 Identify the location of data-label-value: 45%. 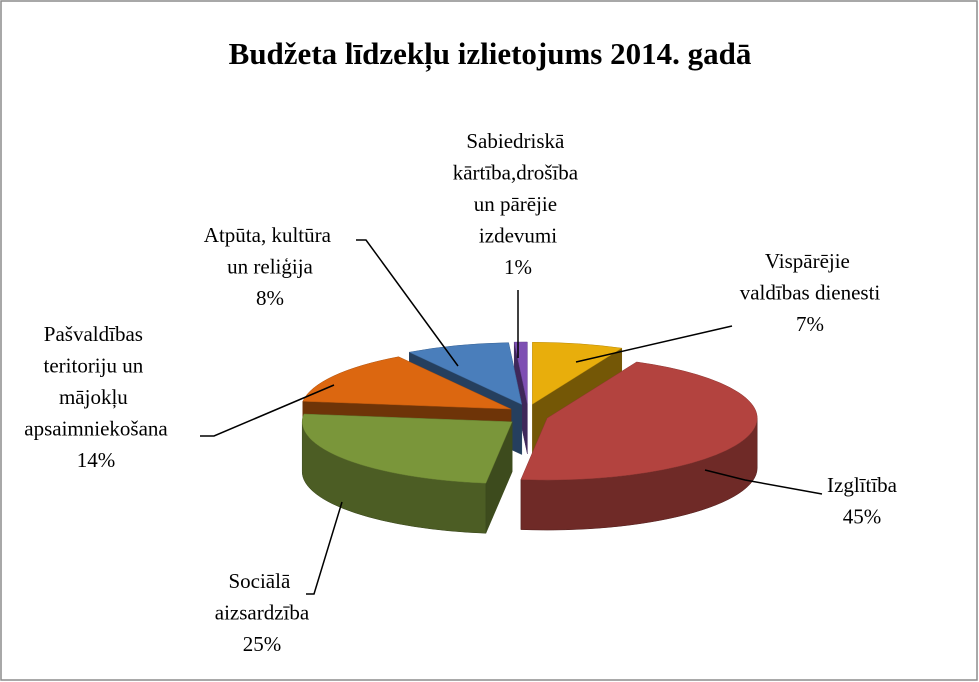
(862, 517).